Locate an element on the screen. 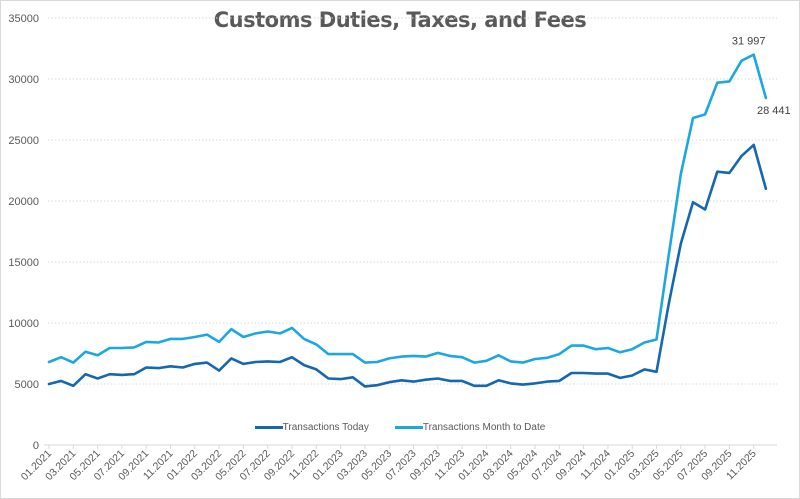  legend-item-transactions-month-to-date: Transactions Month to Date is located at coordinates (470, 427).